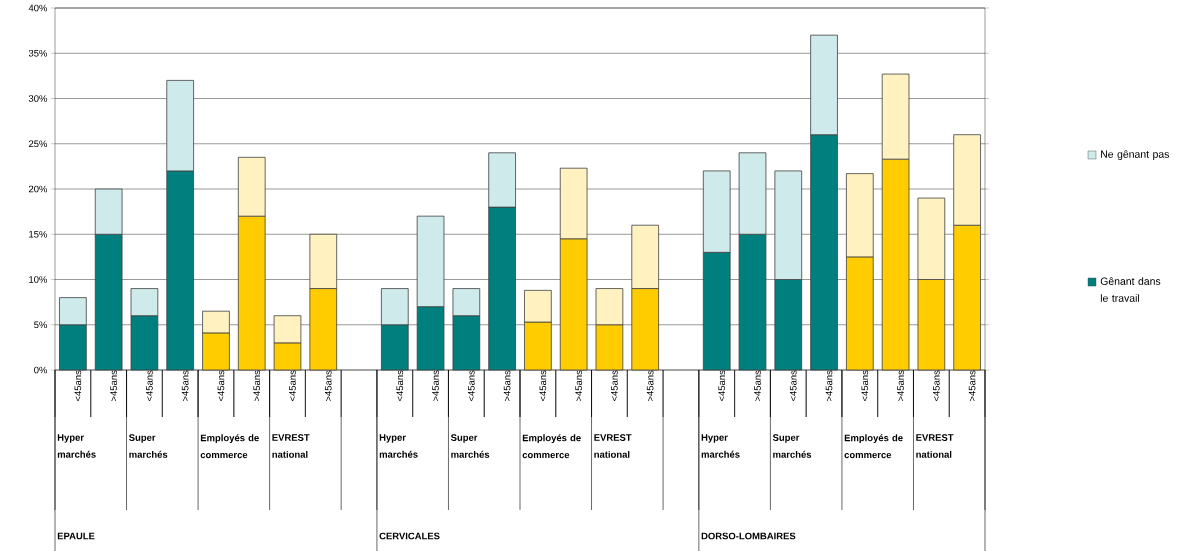 This screenshot has width=1179, height=551. What do you see at coordinates (41, 325) in the screenshot?
I see `y-tick-label: 5%` at bounding box center [41, 325].